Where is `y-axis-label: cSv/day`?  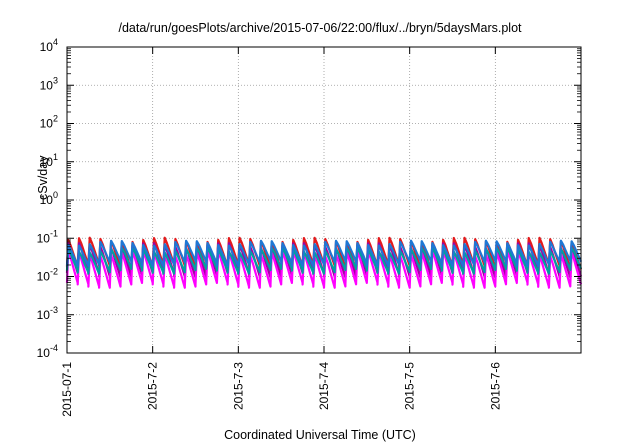
y-axis-label: cSv/day is located at coordinates (43, 177).